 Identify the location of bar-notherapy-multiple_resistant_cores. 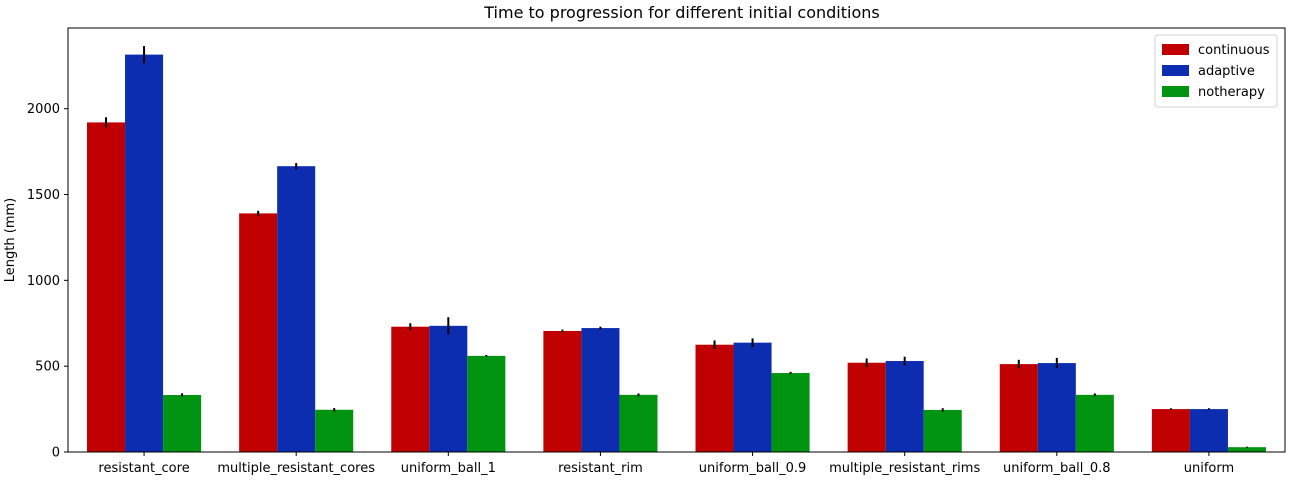
(334, 430).